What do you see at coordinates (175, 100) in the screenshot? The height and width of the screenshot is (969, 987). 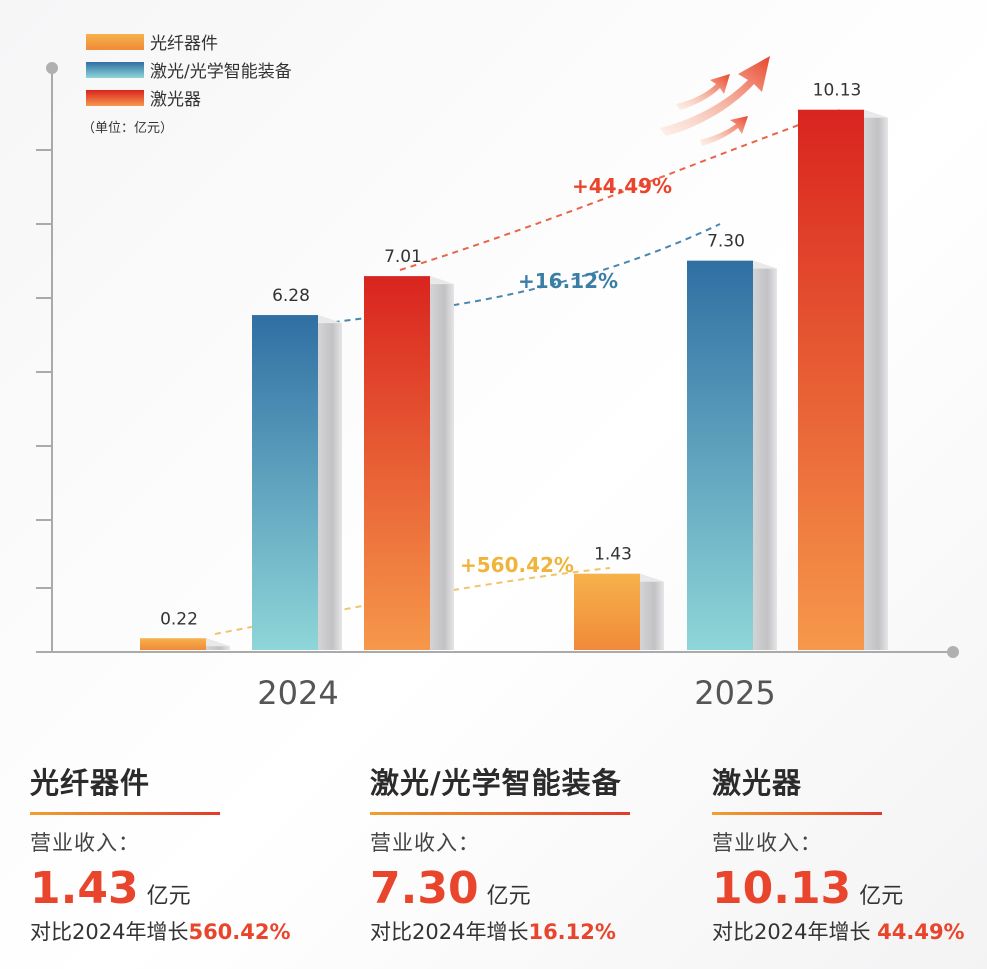 I see `legend-label-laser: 激光器` at bounding box center [175, 100].